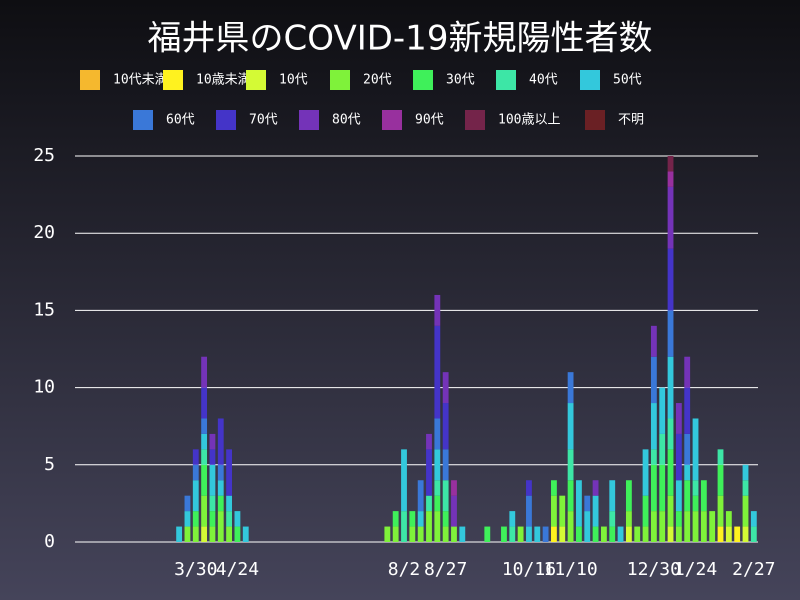 This screenshot has width=800, height=600. Describe the element at coordinates (400, 39) in the screenshot. I see `chart-title: 福井県のCOVID-19新規陽性者数` at that location.